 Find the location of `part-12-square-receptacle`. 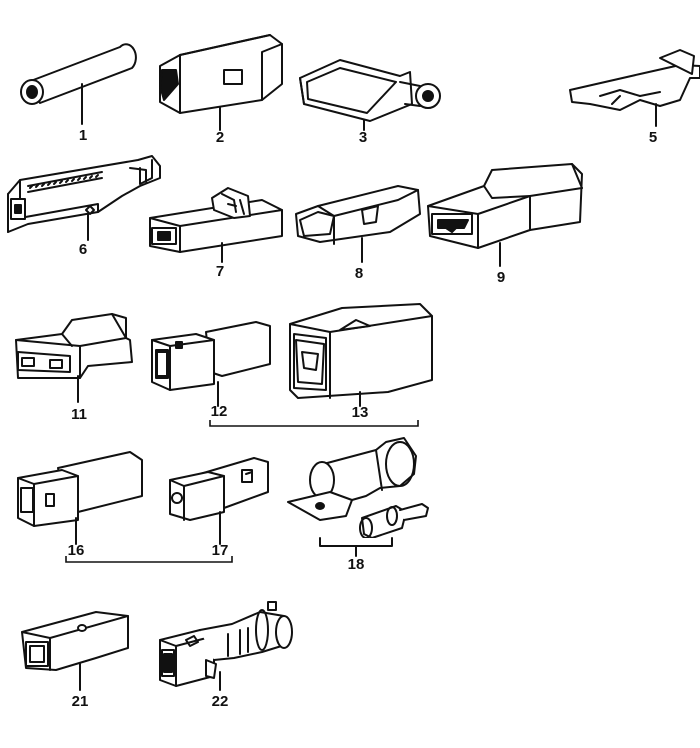

part-12-square-receptacle is located at coordinates (211, 364).